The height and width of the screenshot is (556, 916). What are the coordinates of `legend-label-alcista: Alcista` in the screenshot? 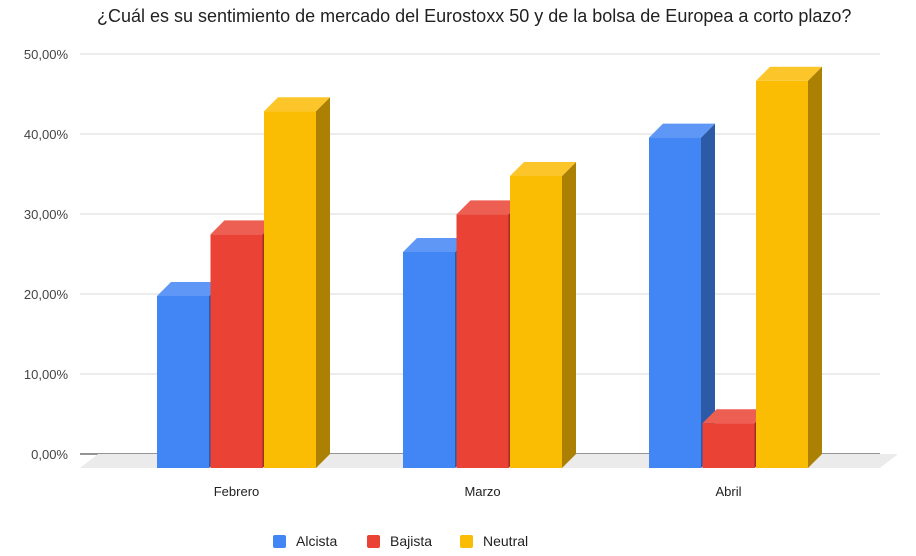 It's located at (317, 541).